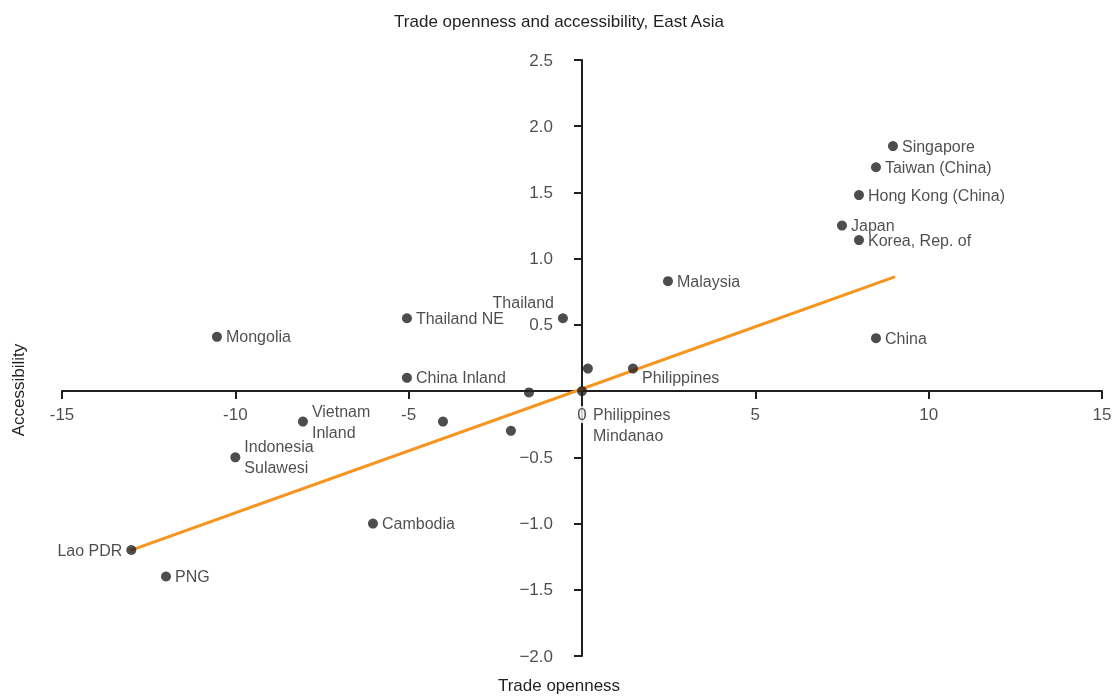 The width and height of the screenshot is (1118, 696). I want to click on annotation: China Inland, so click(460, 378).